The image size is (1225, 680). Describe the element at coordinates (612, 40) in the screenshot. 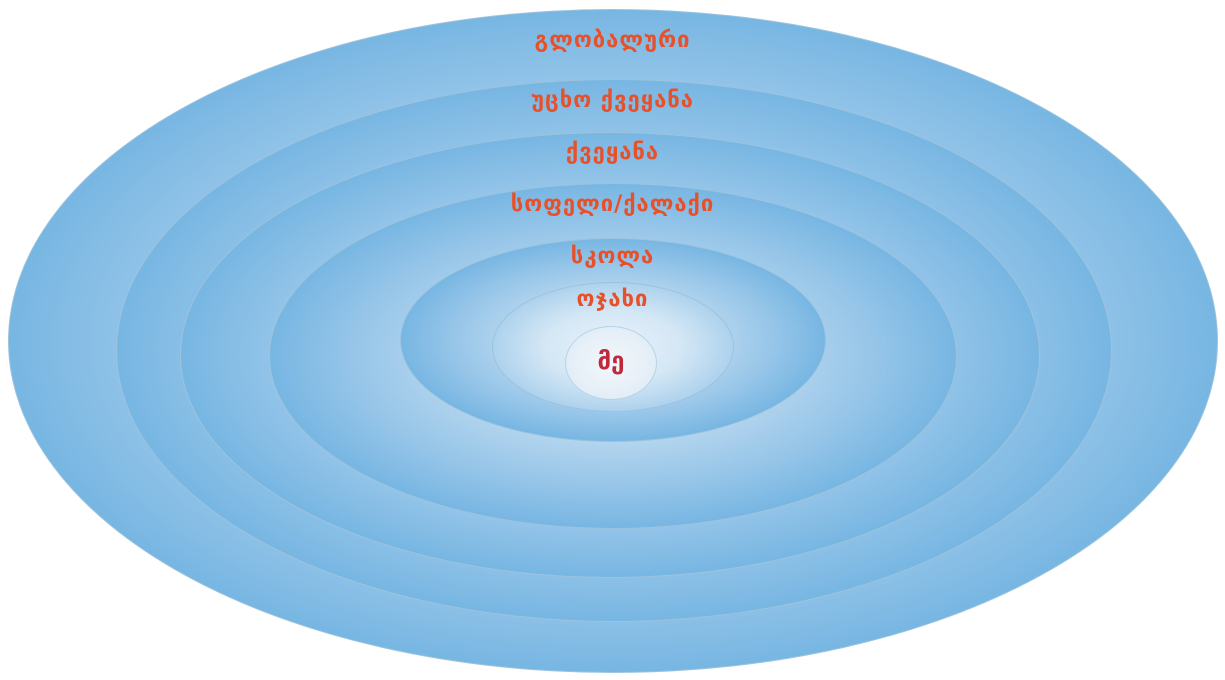

I see `ring-label-global: გლობალური` at that location.